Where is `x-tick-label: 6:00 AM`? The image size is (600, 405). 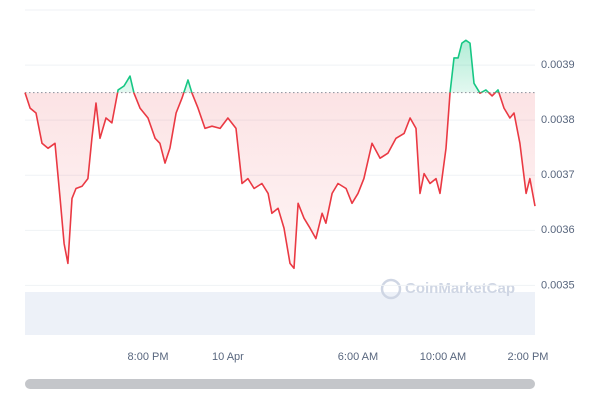 x-tick-label: 6:00 AM is located at coordinates (358, 357).